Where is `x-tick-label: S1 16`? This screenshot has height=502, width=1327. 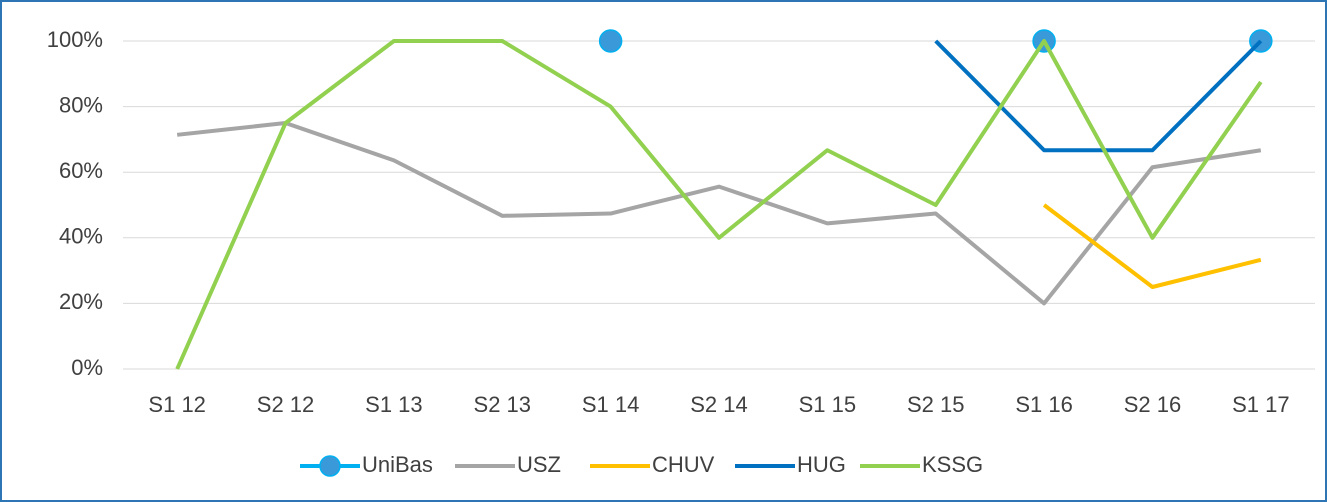 x-tick-label: S1 16 is located at coordinates (1044, 404).